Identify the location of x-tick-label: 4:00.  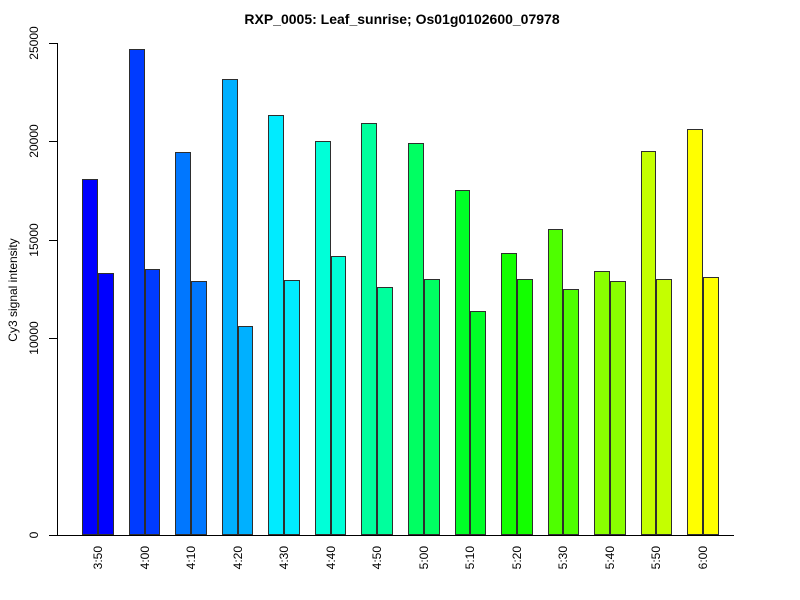
(144, 558).